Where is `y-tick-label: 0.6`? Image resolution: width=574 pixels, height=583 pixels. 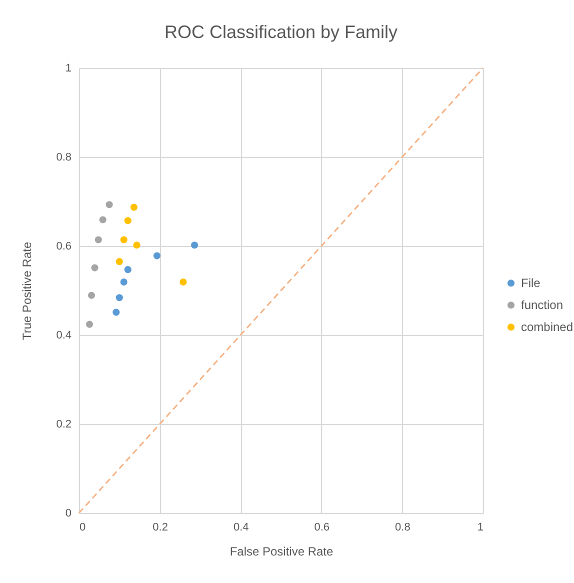
y-tick-label: 0.6 is located at coordinates (64, 246).